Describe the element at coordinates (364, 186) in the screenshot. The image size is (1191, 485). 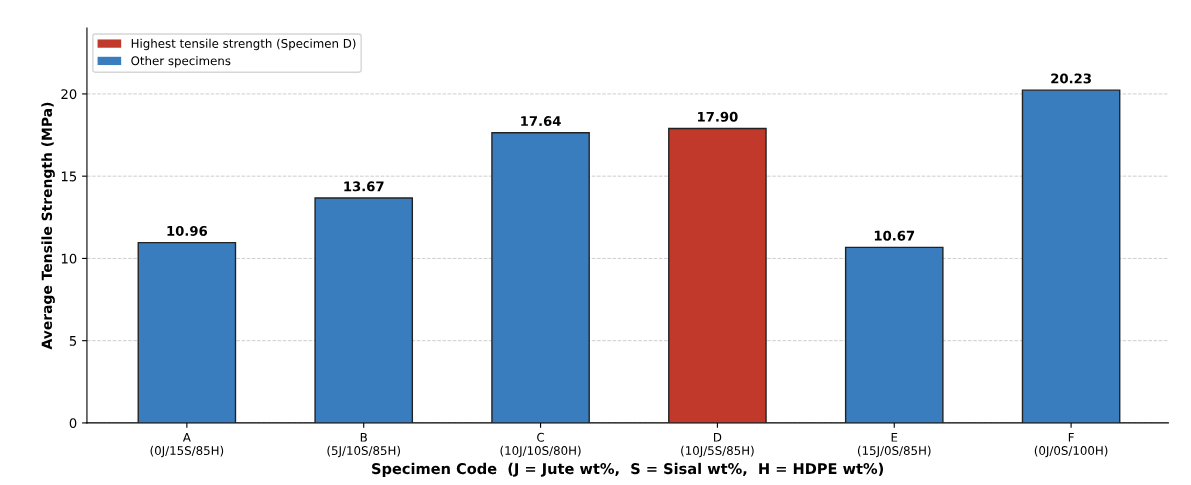
I see `text: 13.67` at that location.